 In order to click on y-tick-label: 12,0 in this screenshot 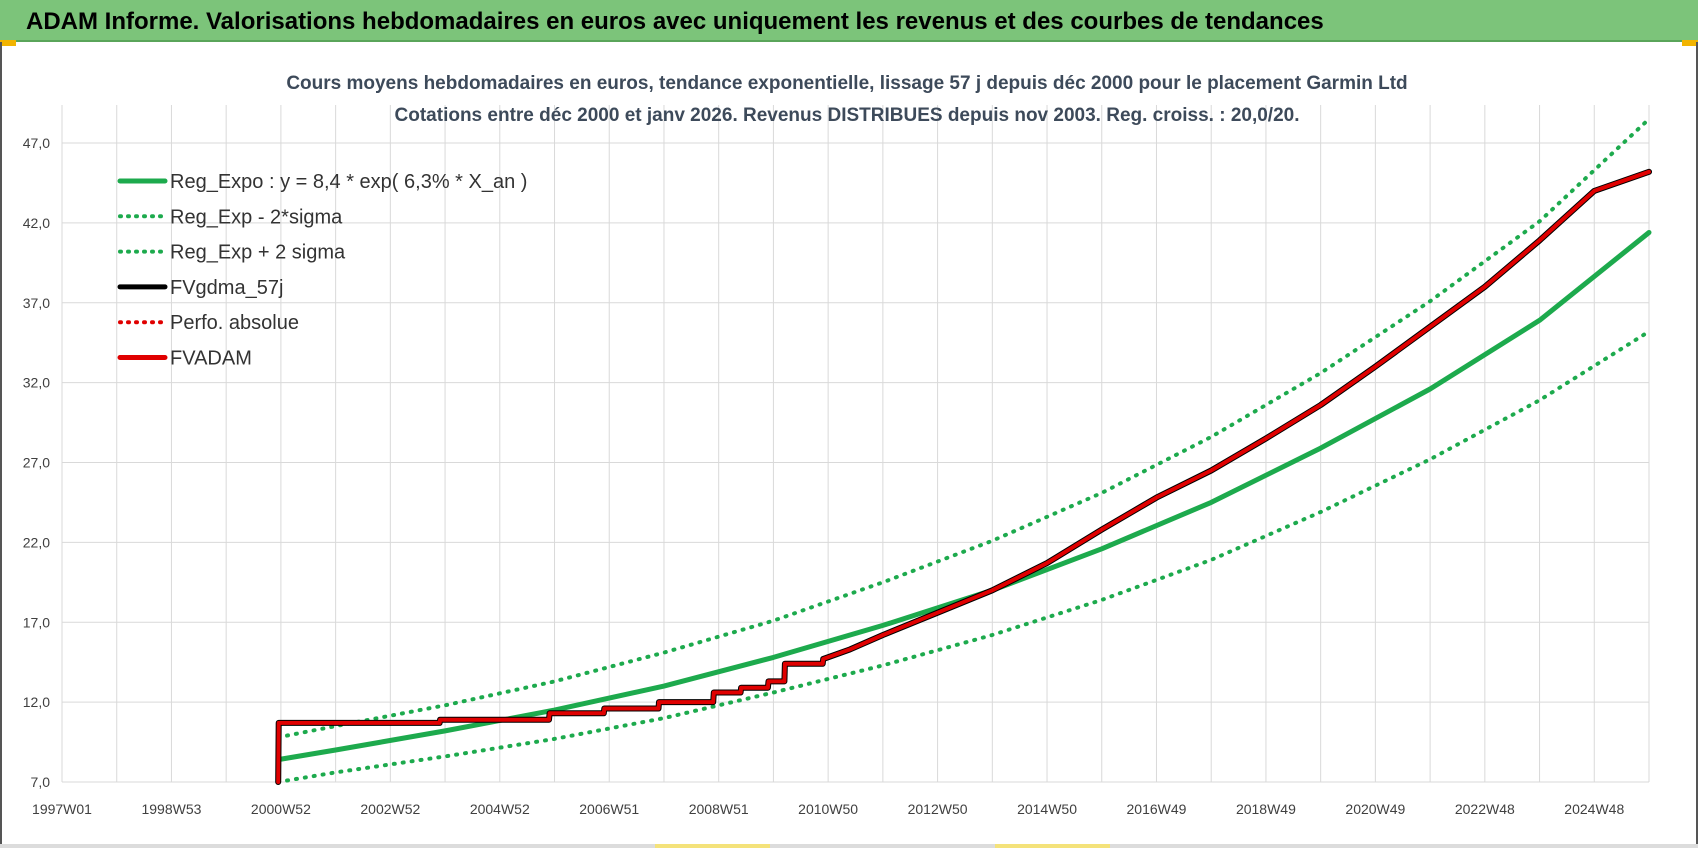, I will do `click(36, 702)`.